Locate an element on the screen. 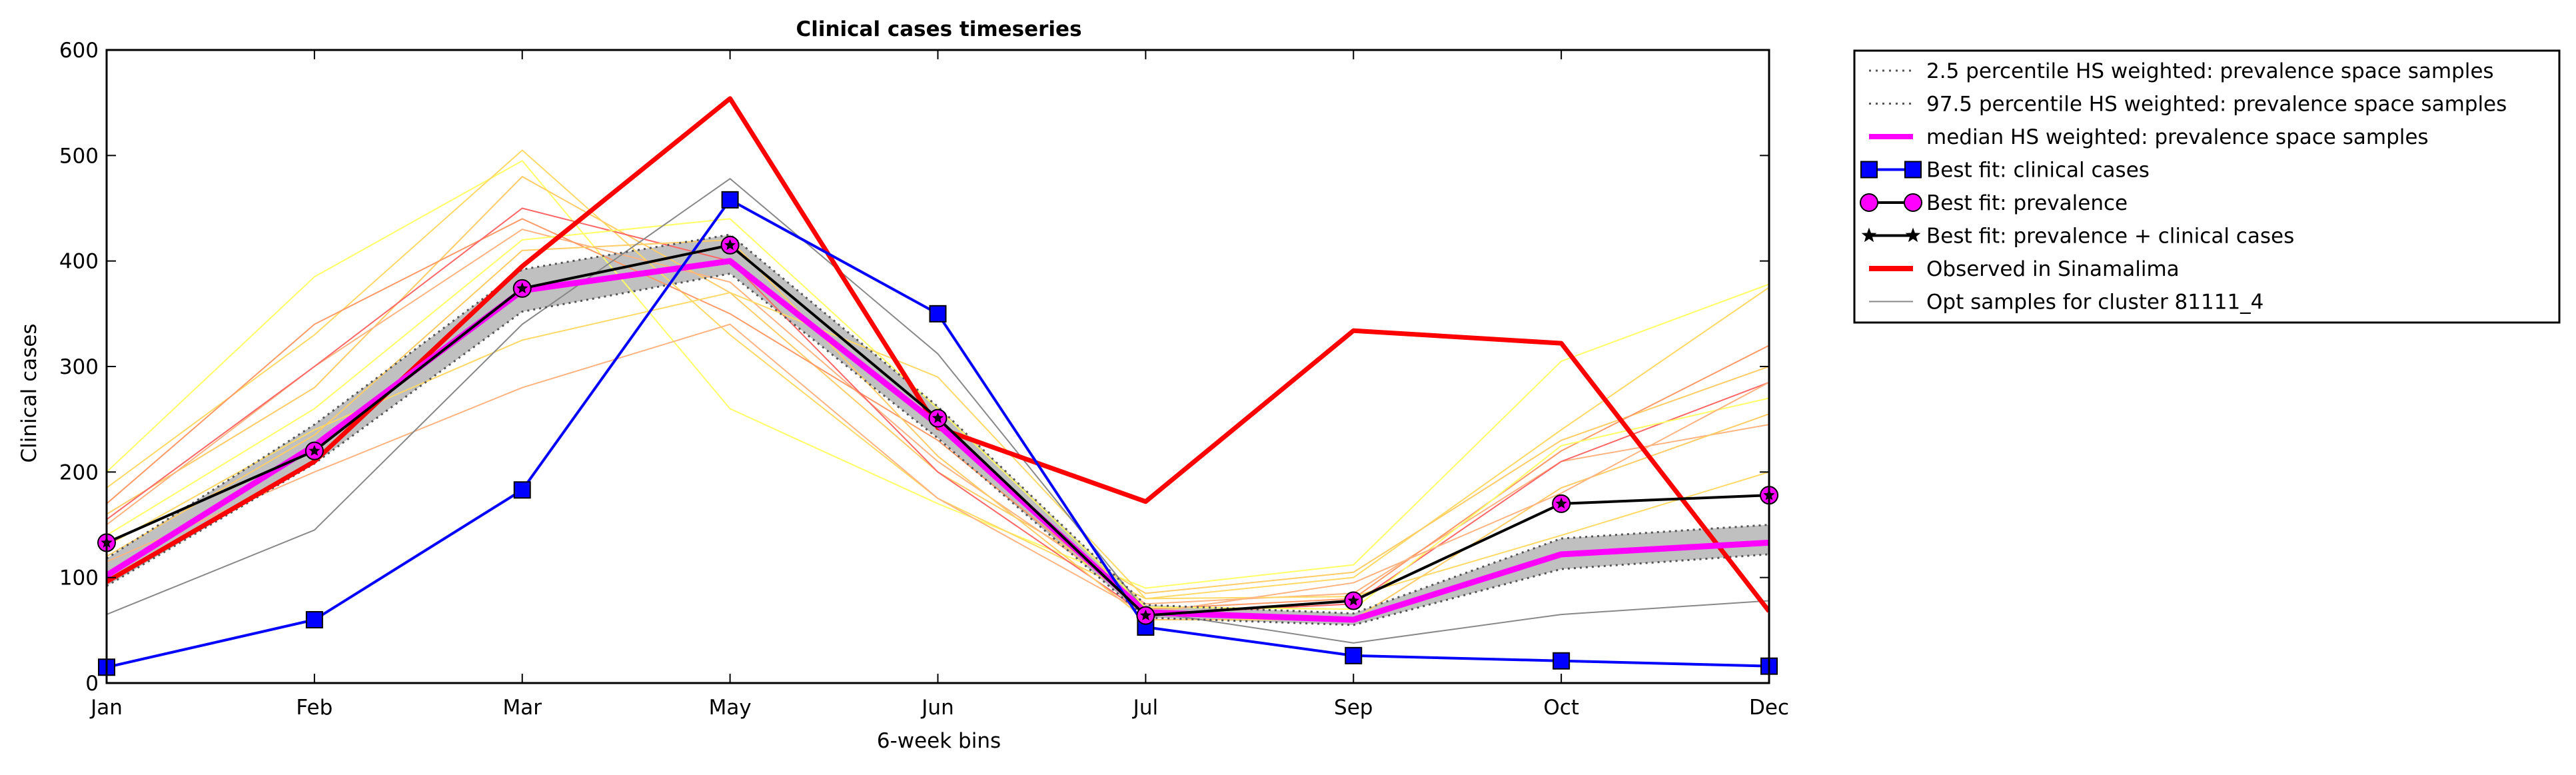 The width and height of the screenshot is (2576, 775). x-tick-label: Jan is located at coordinates (106, 708).